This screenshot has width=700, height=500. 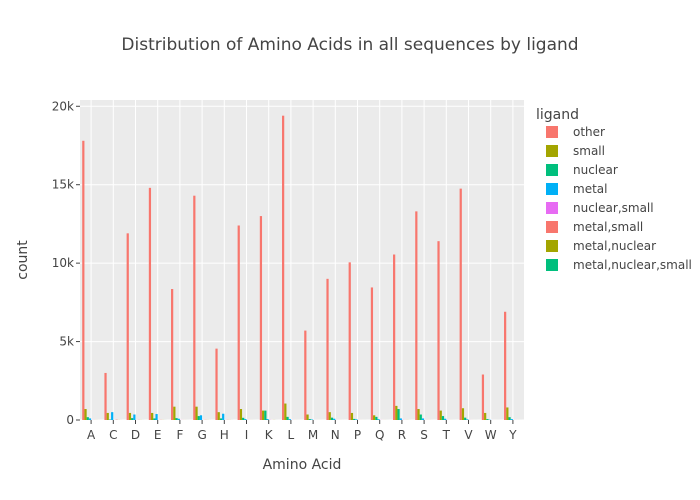 I want to click on bar-metal-C, so click(x=112, y=416).